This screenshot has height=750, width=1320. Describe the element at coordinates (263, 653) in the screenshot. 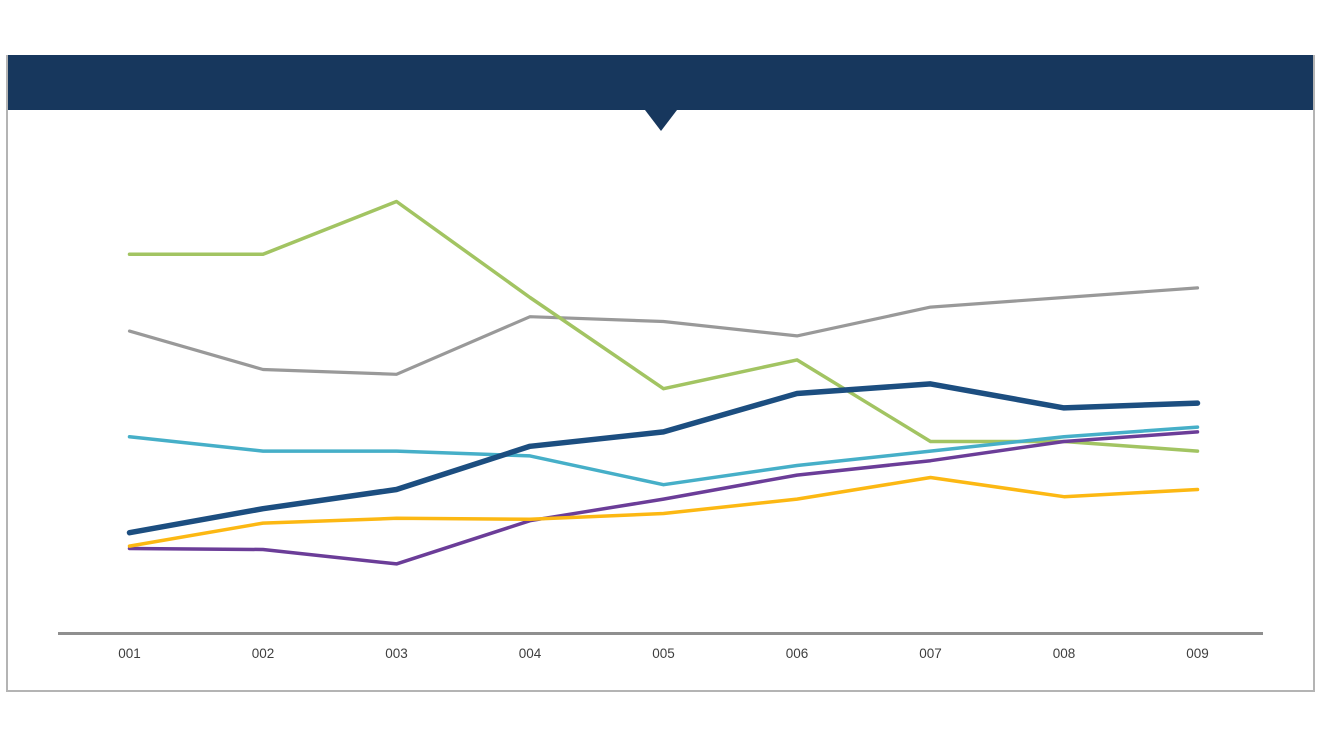

I see `x-axis-label: 002` at that location.